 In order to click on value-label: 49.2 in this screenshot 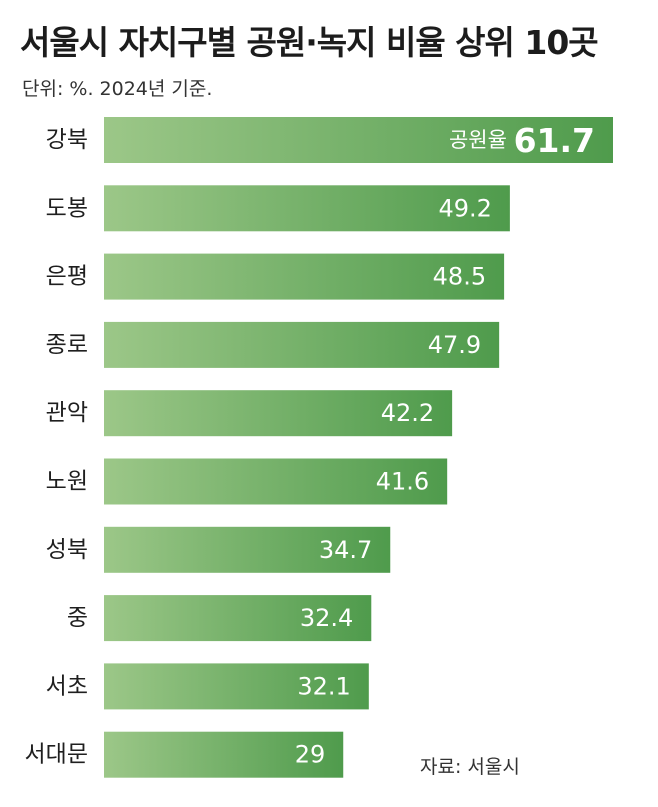, I will do `click(464, 208)`.